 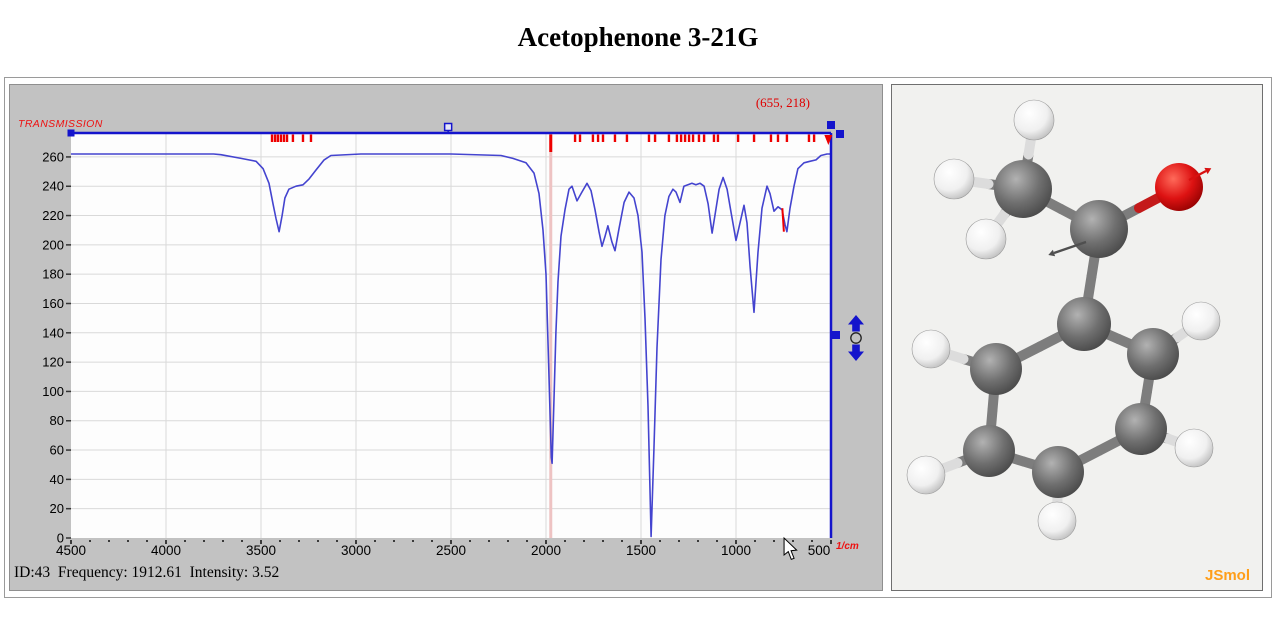 I want to click on oxygen-displacement-arrow, so click(x=1200, y=174).